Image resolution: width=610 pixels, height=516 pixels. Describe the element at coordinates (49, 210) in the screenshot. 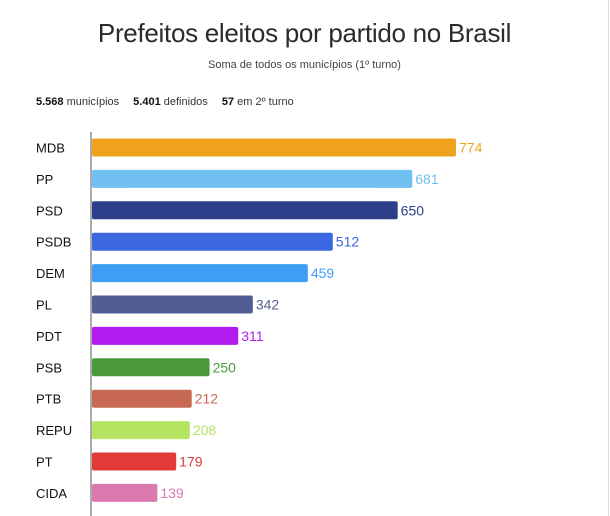

I see `category-label: PSD` at that location.